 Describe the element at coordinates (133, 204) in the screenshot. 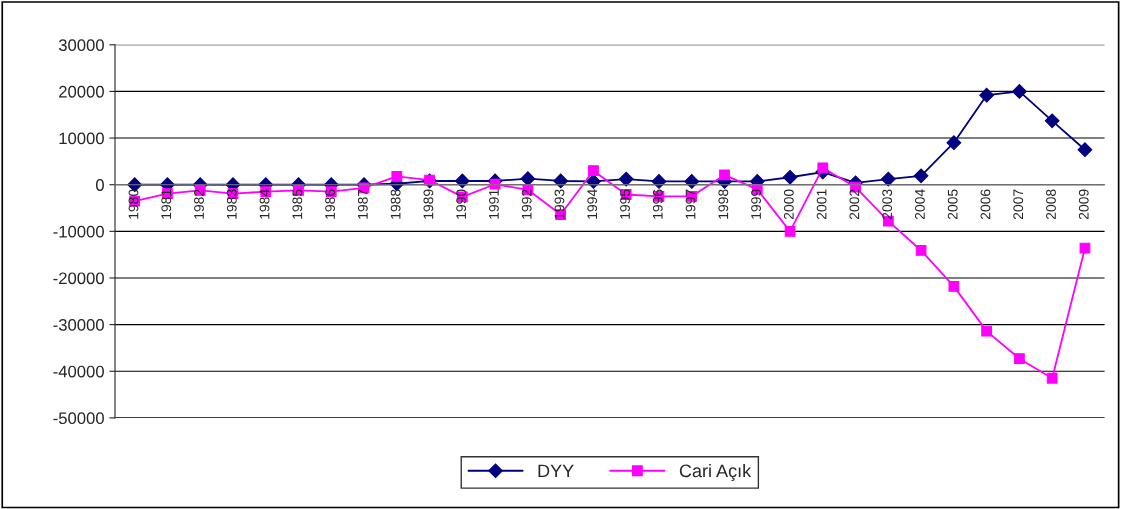

I see `x-tick-label: 1980` at that location.